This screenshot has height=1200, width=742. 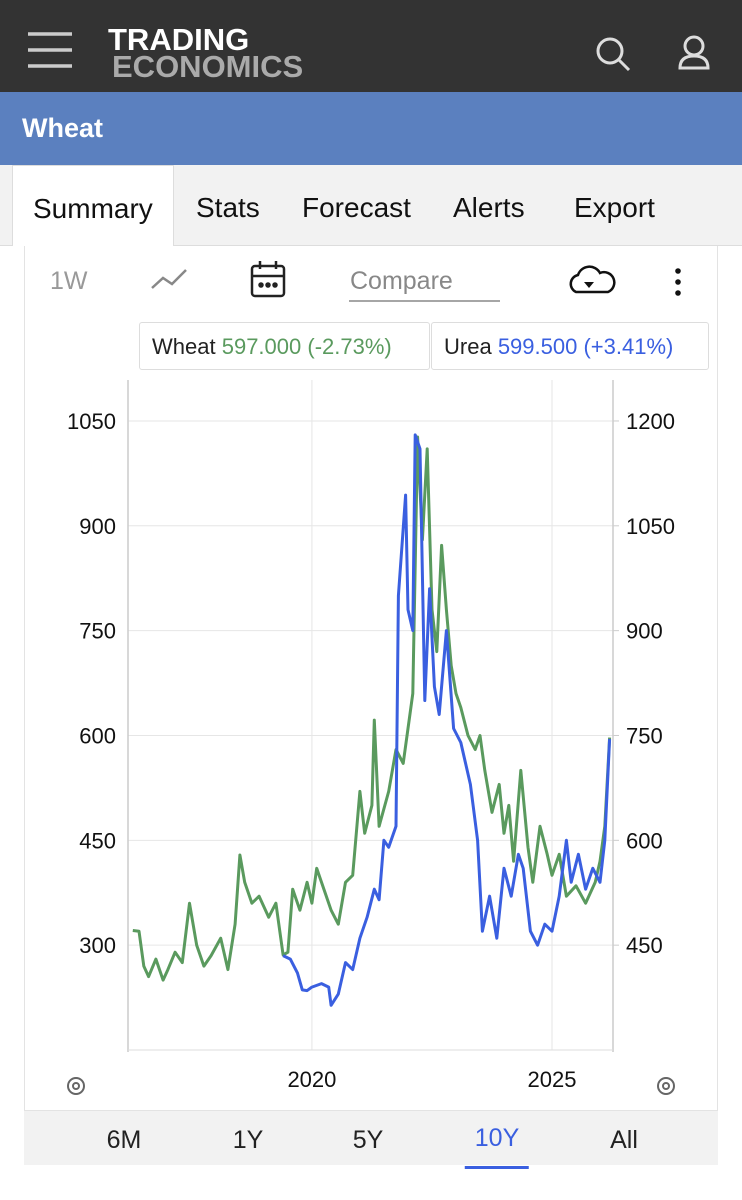 I want to click on line-type-icon, so click(x=169, y=279).